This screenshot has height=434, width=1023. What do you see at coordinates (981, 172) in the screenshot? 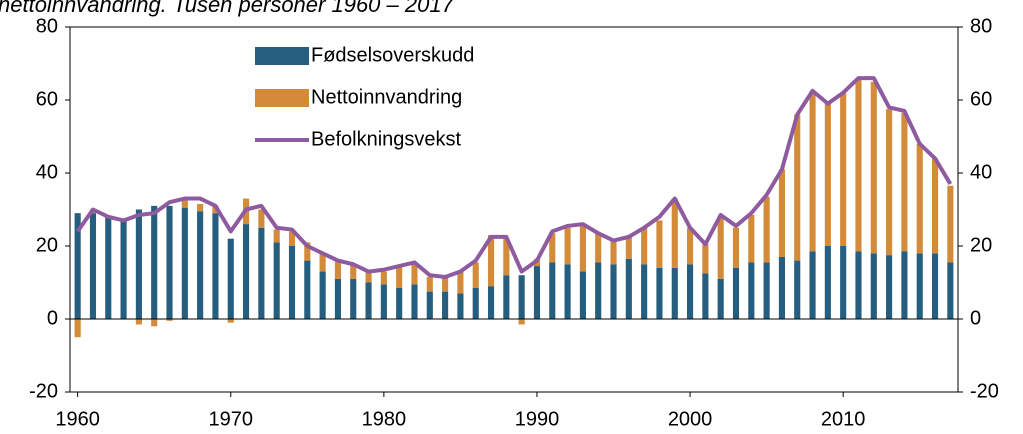
I see `y2-tick-label: 40` at bounding box center [981, 172].